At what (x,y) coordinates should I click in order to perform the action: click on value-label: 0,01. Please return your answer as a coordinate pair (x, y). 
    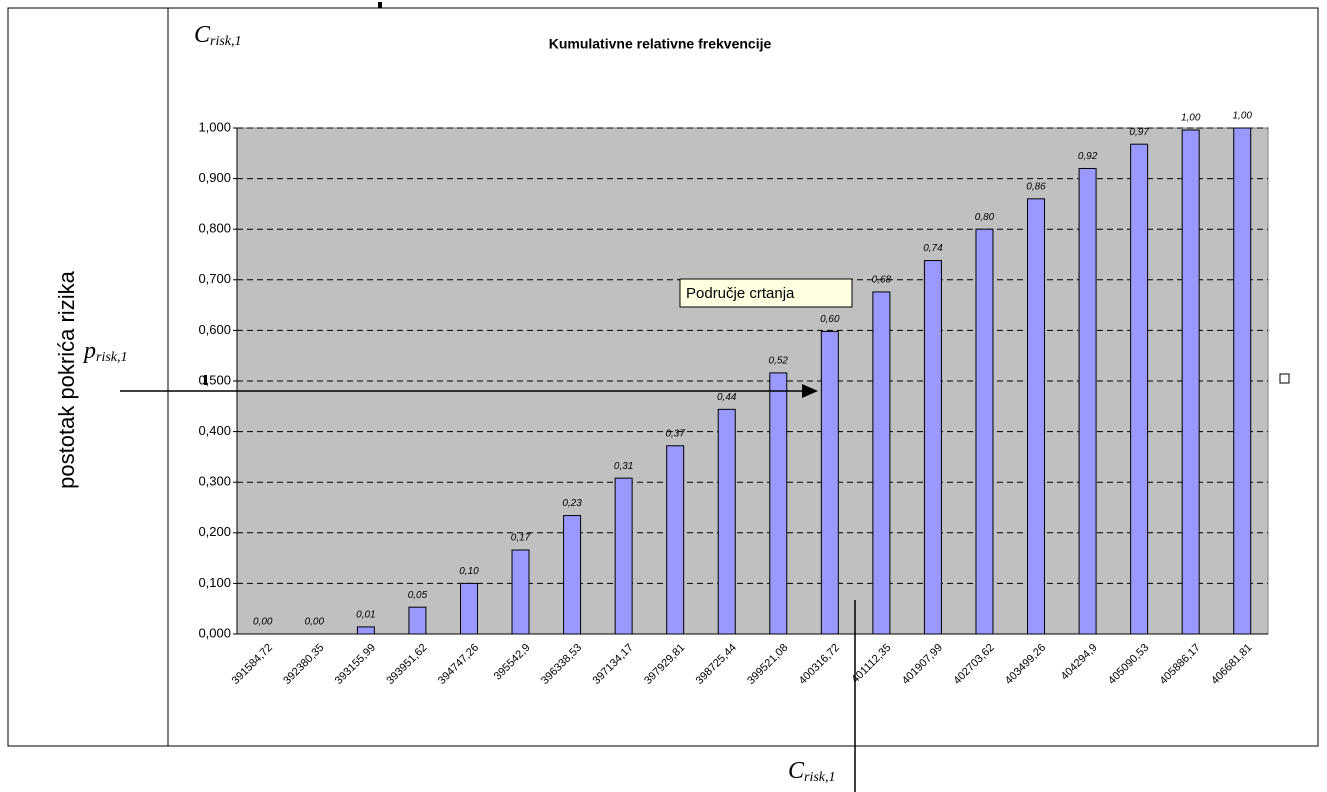
    Looking at the image, I should click on (365, 615).